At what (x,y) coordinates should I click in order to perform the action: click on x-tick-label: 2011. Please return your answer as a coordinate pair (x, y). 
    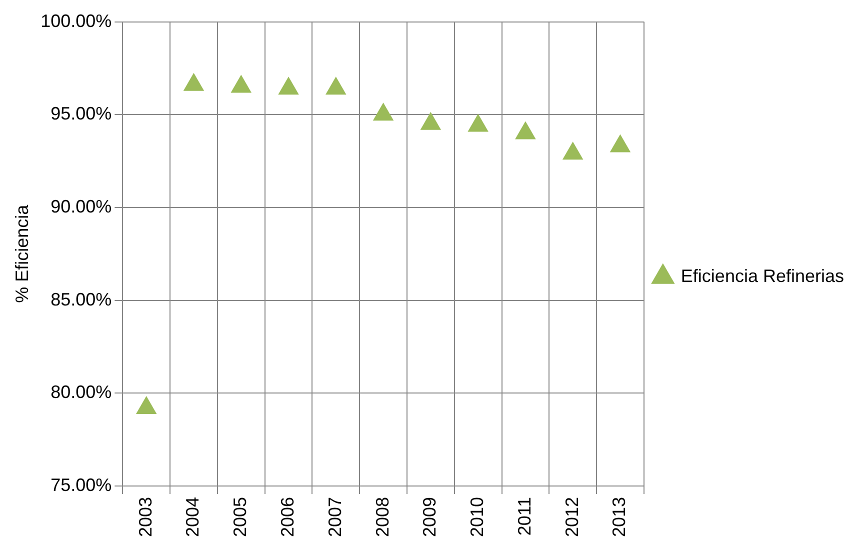
    Looking at the image, I should click on (524, 516).